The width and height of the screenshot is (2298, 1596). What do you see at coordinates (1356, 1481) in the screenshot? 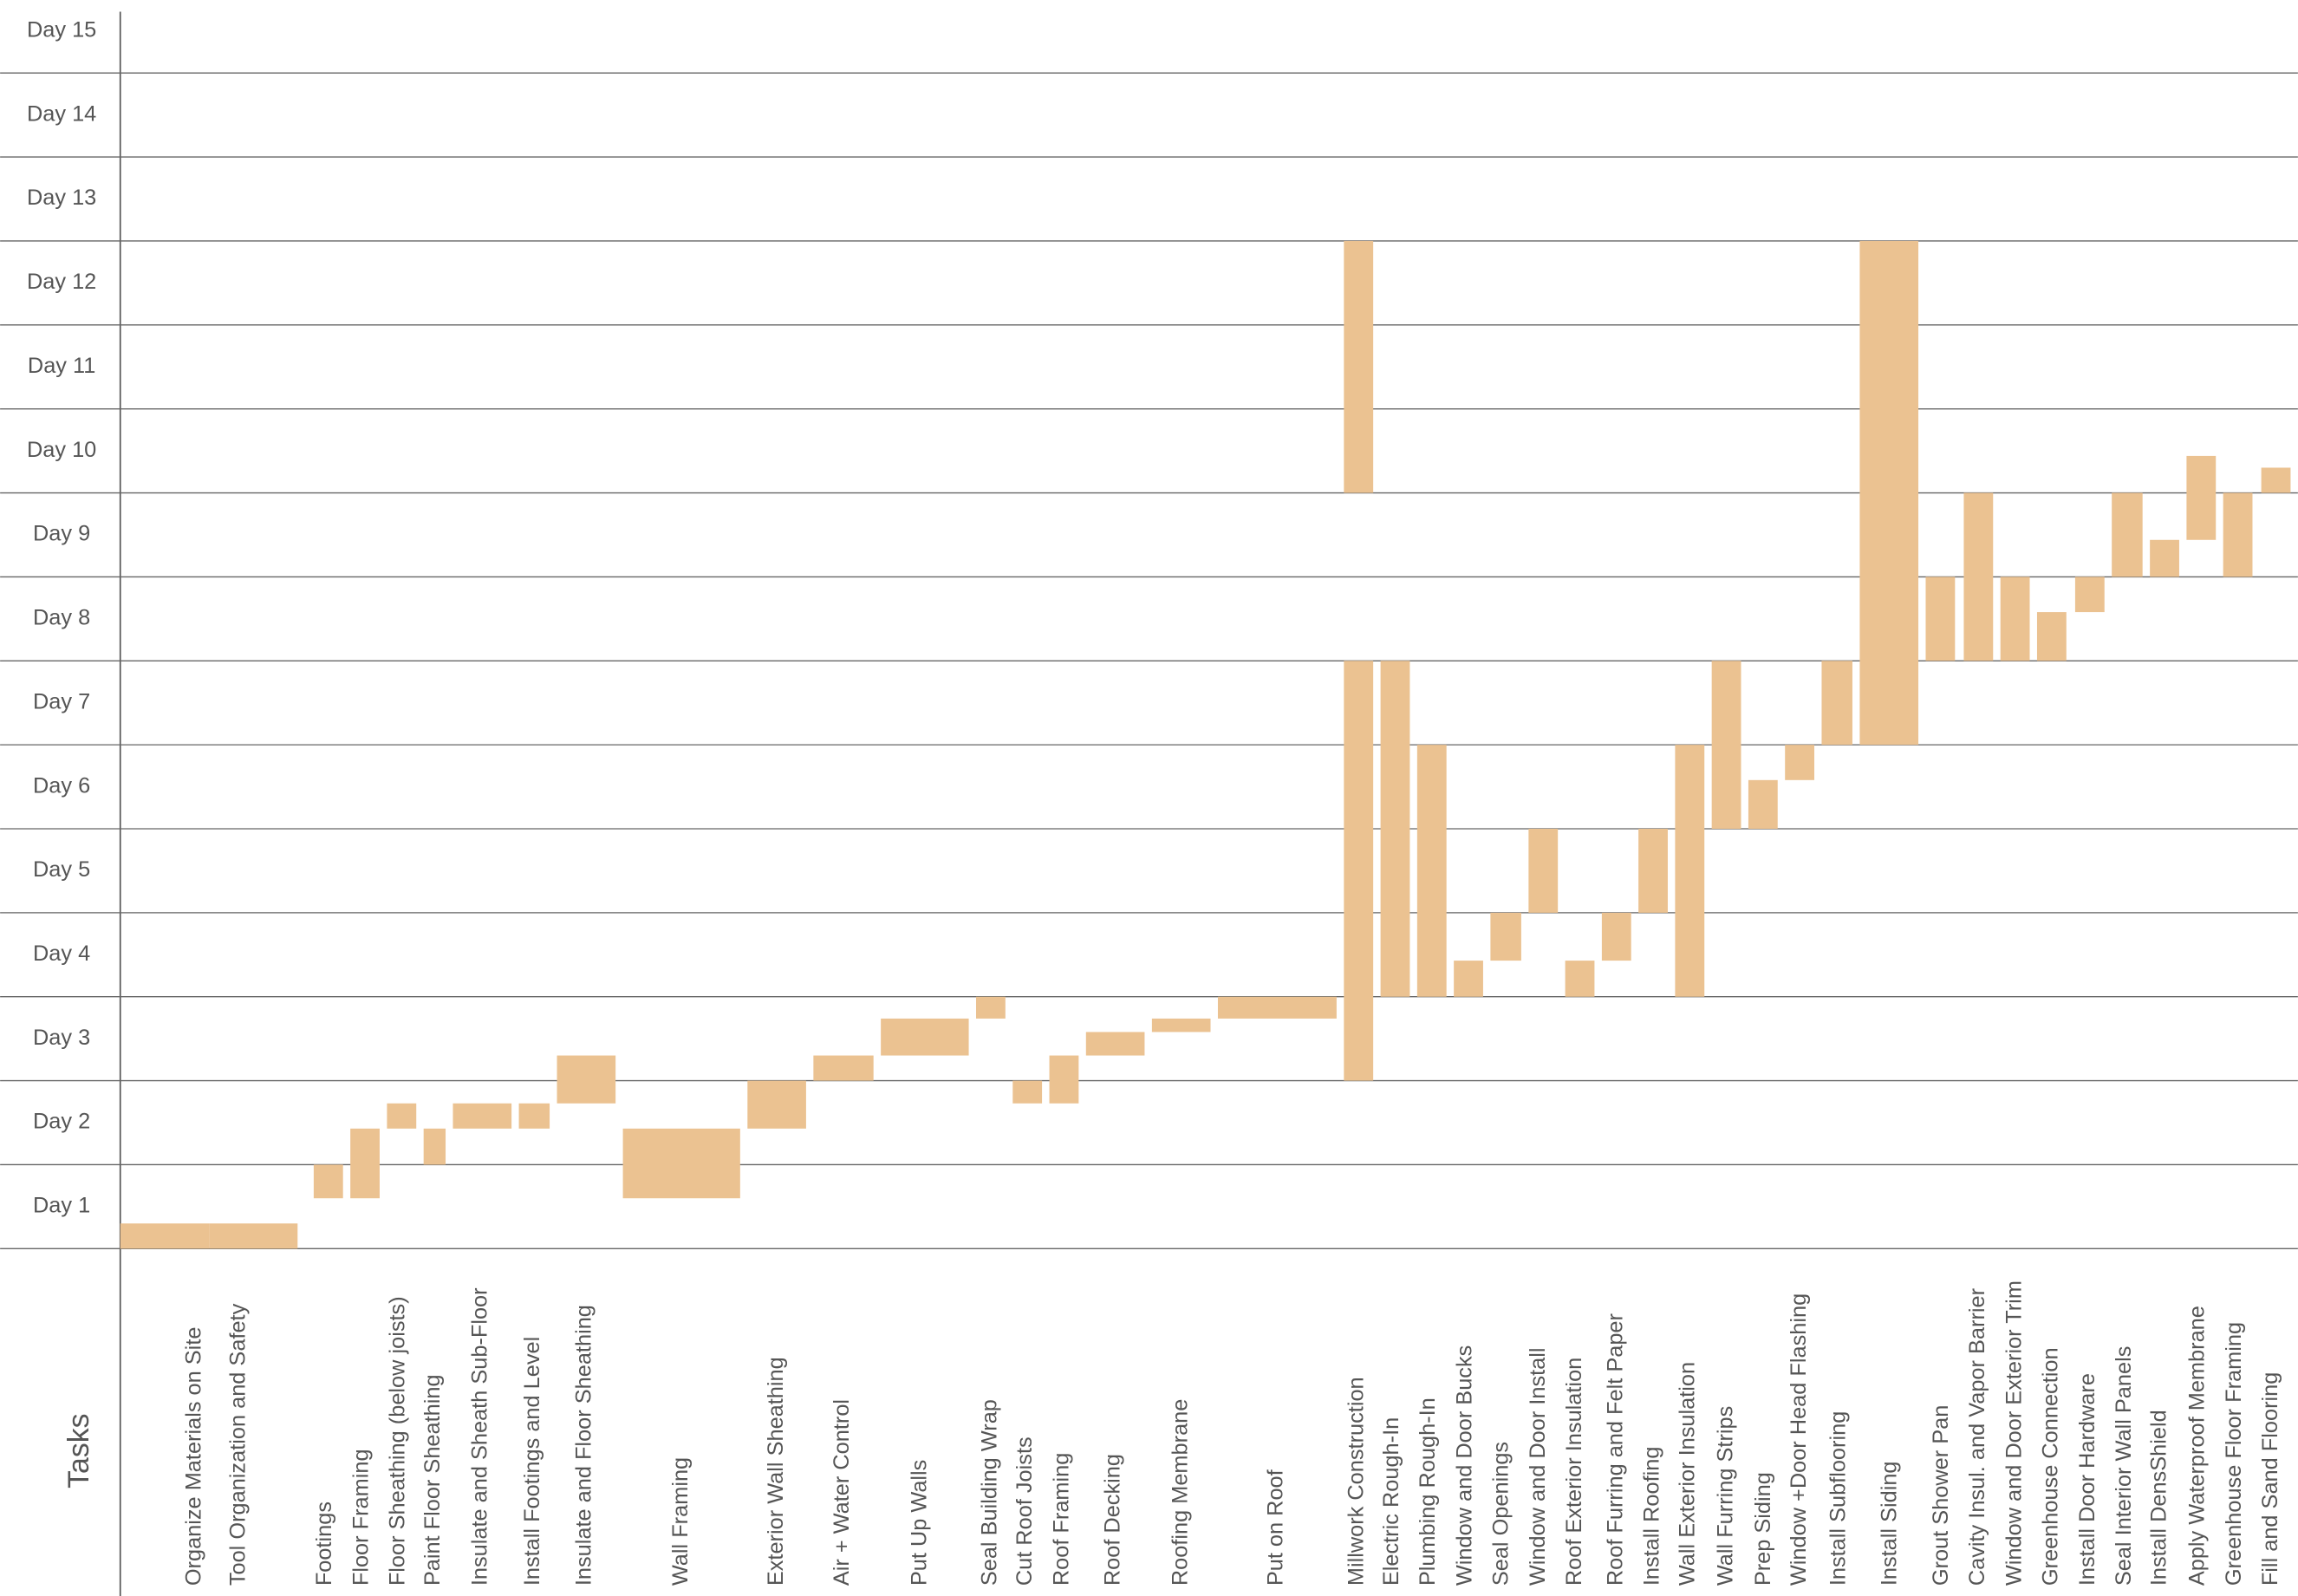
I see `task-label: Millwork Construction` at bounding box center [1356, 1481].